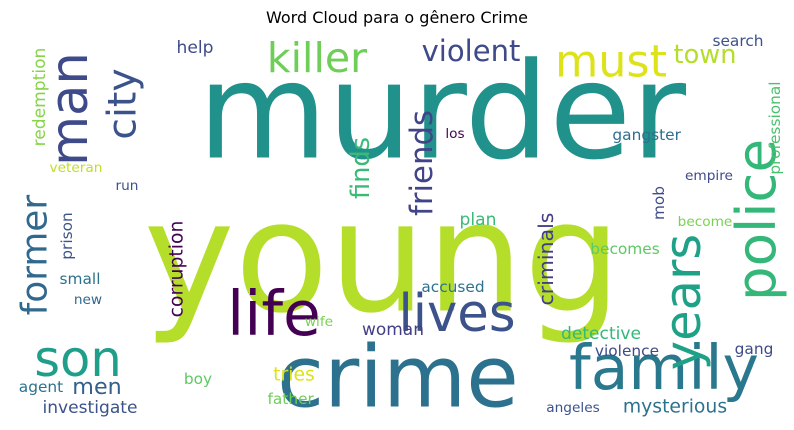  What do you see at coordinates (88, 300) in the screenshot?
I see `word-new: new` at bounding box center [88, 300].